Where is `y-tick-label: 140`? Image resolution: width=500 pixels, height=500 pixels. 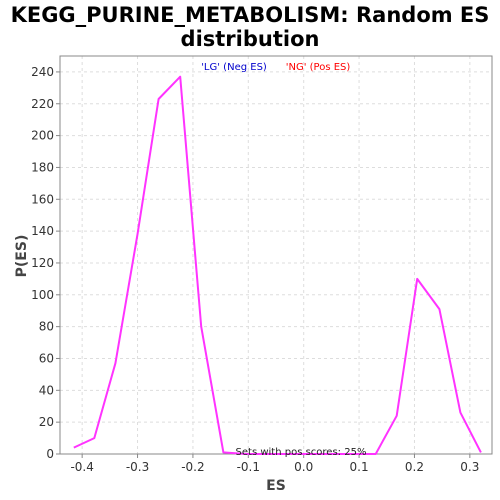
y-tick-label: 140 is located at coordinates (42, 231).